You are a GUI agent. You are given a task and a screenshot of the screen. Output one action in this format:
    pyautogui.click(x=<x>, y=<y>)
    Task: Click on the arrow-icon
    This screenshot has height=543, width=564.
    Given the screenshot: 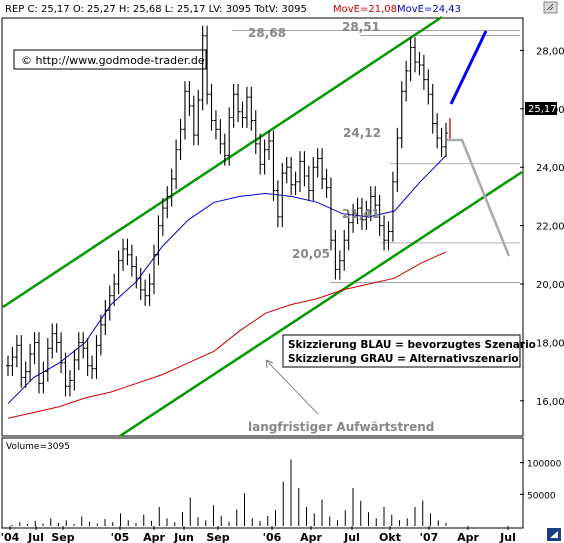 What is the action you would take?
    pyautogui.click(x=269, y=364)
    